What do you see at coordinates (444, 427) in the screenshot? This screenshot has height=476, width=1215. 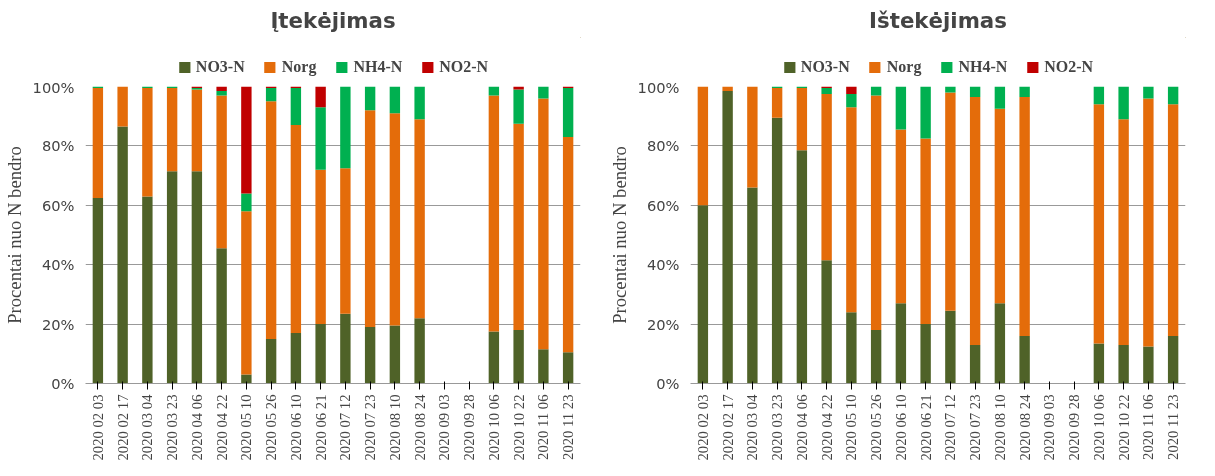 I see `x-tick-label: 2020 09 03` at bounding box center [444, 427].